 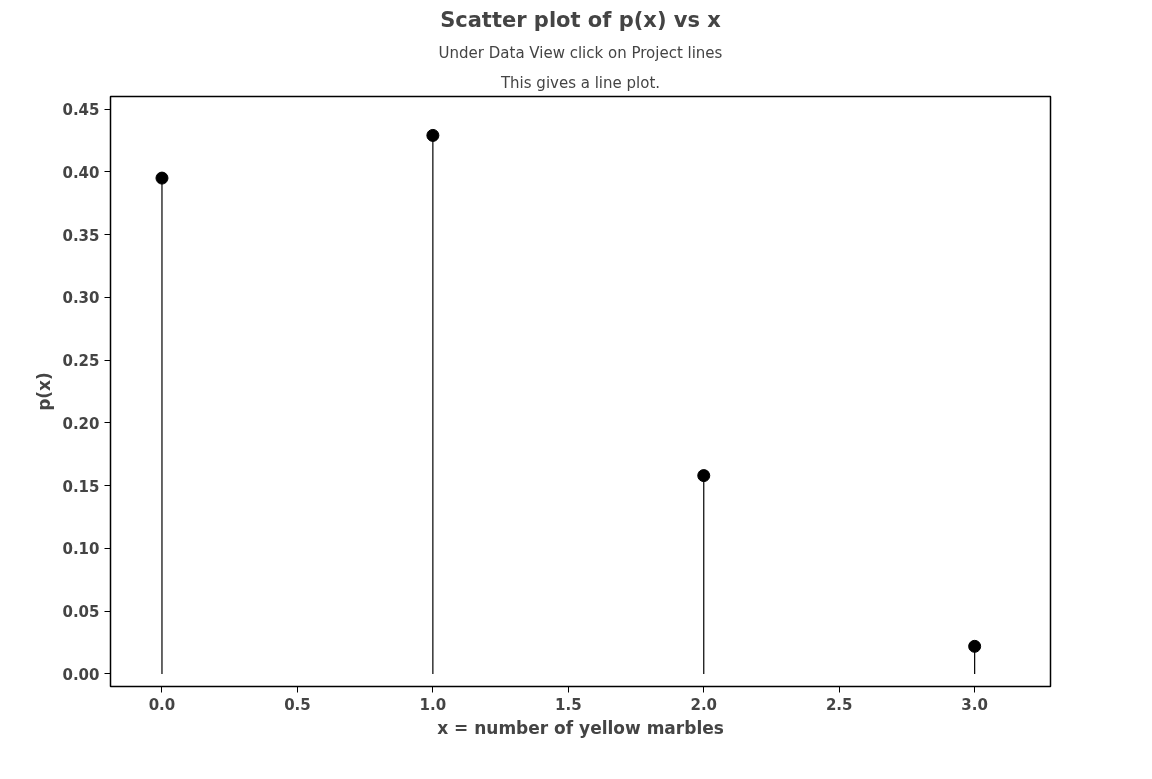 What do you see at coordinates (81, 423) in the screenshot?
I see `y-tick-label: 0.20` at bounding box center [81, 423].